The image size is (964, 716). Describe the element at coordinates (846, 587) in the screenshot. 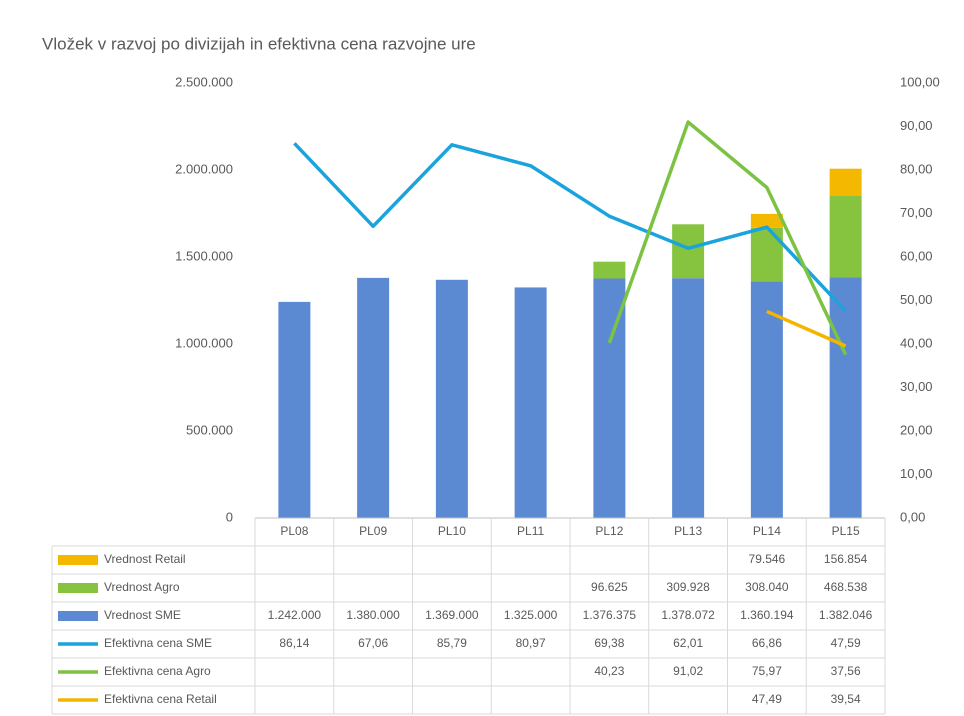

I see `table-value: 468.538` at that location.